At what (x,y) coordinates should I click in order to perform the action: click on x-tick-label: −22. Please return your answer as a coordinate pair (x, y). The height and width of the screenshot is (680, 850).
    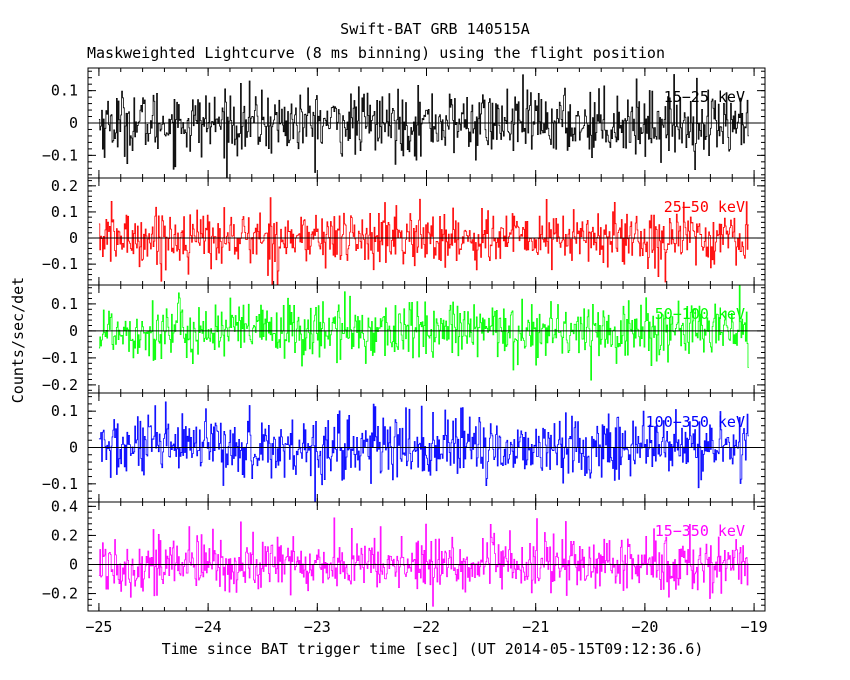
    Looking at the image, I should click on (426, 627).